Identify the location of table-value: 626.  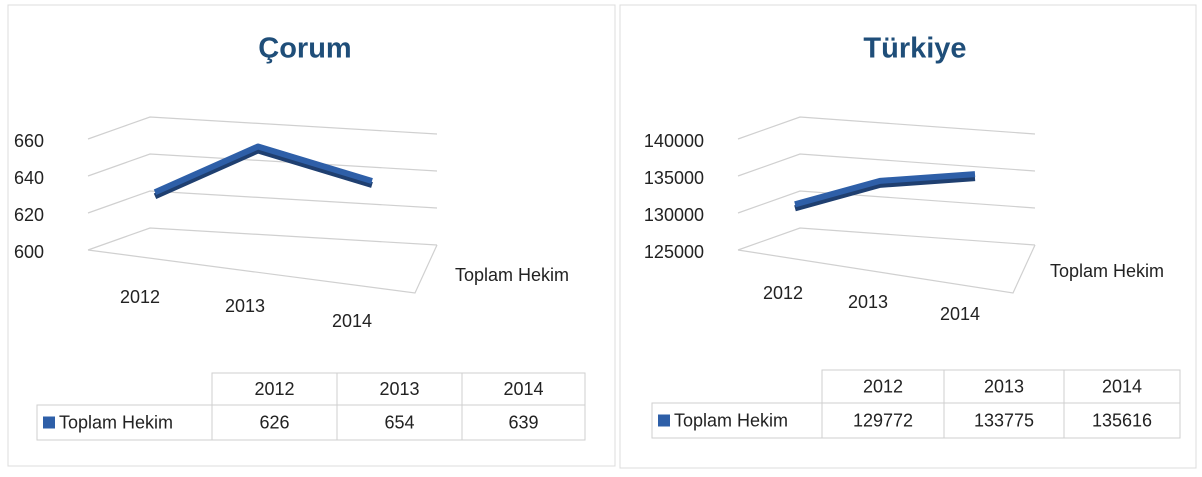
(274, 422).